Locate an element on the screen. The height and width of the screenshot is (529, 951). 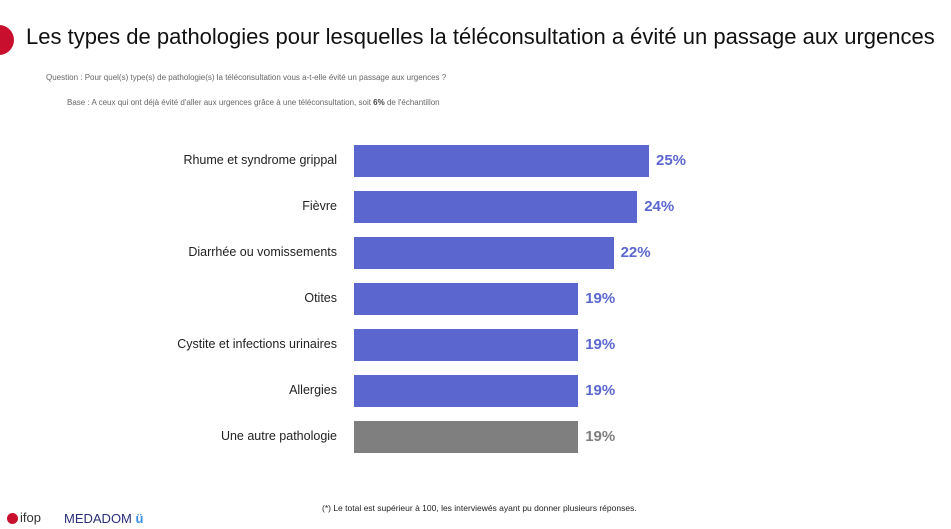
value-label: 25% is located at coordinates (671, 160).